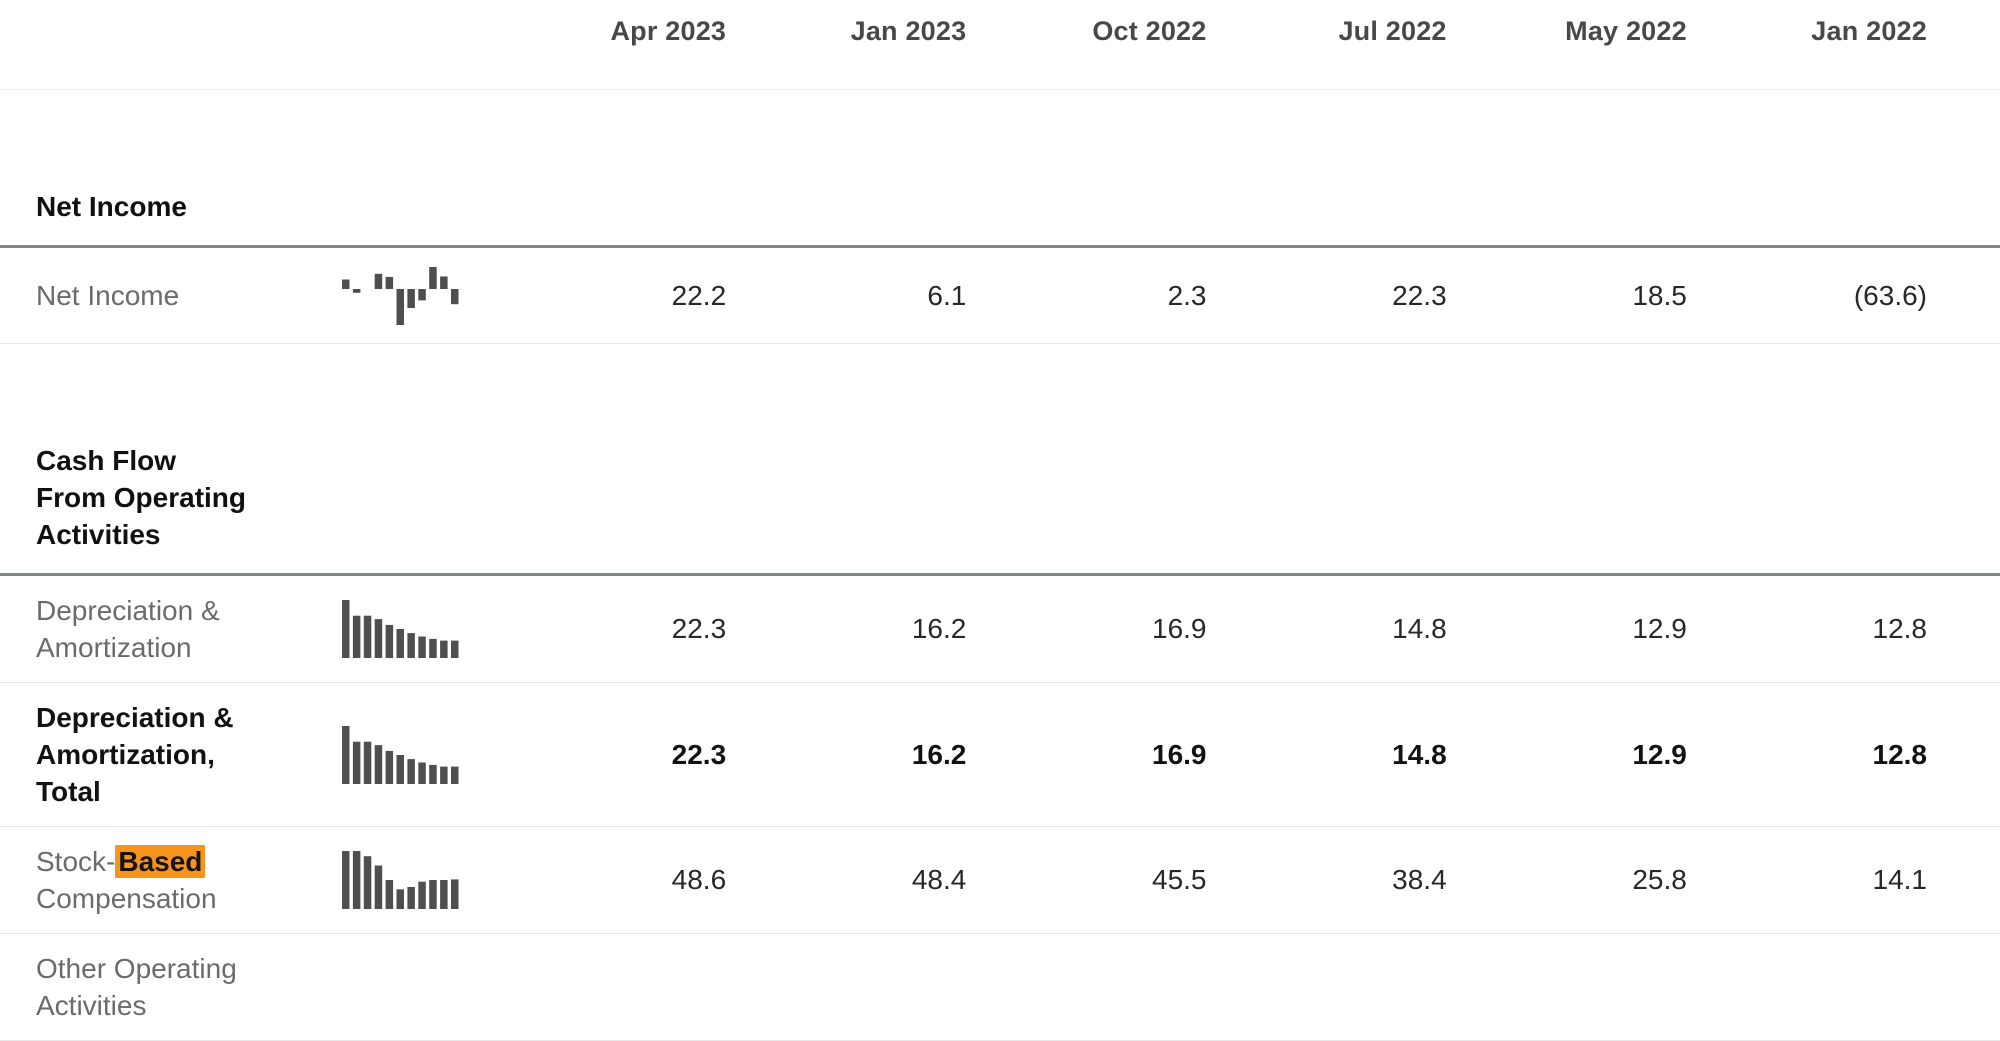 Image resolution: width=2000 pixels, height=1041 pixels. What do you see at coordinates (141, 880) in the screenshot?
I see `row-label-stock-based-compensation: Stock- Based Compensation` at bounding box center [141, 880].